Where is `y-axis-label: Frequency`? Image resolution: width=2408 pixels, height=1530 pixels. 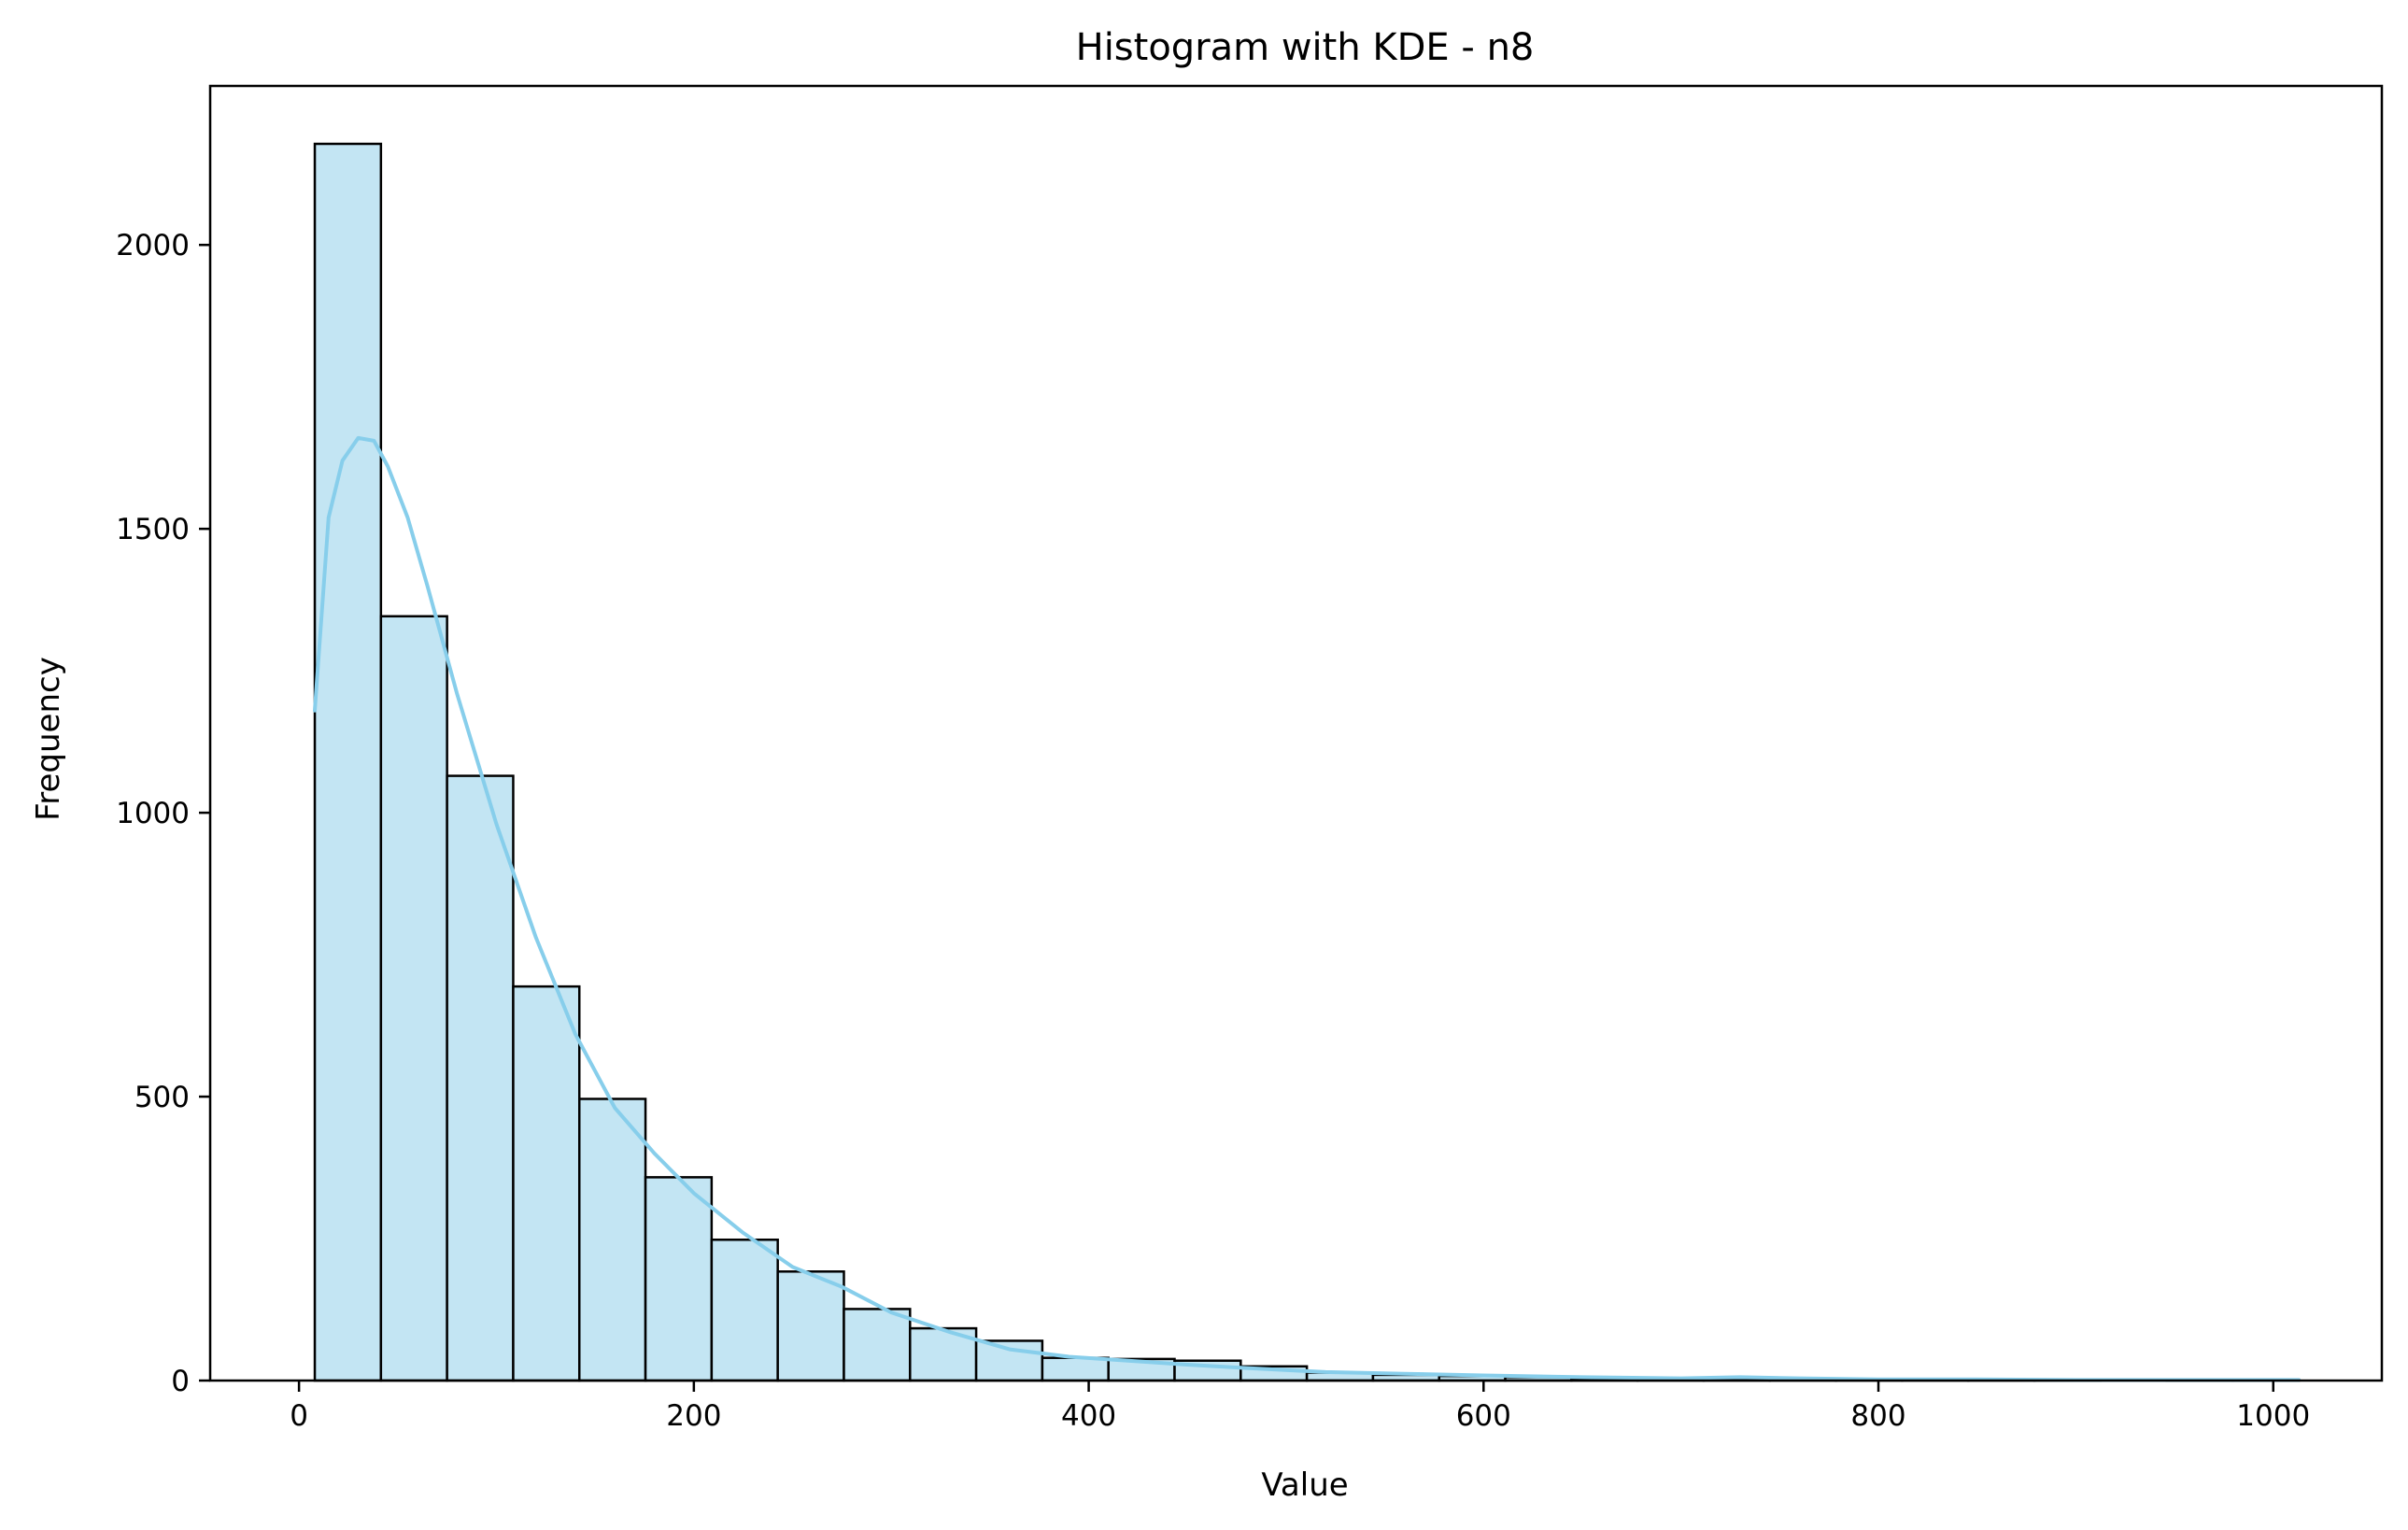
y-axis-label: Frequency is located at coordinates (48, 739).